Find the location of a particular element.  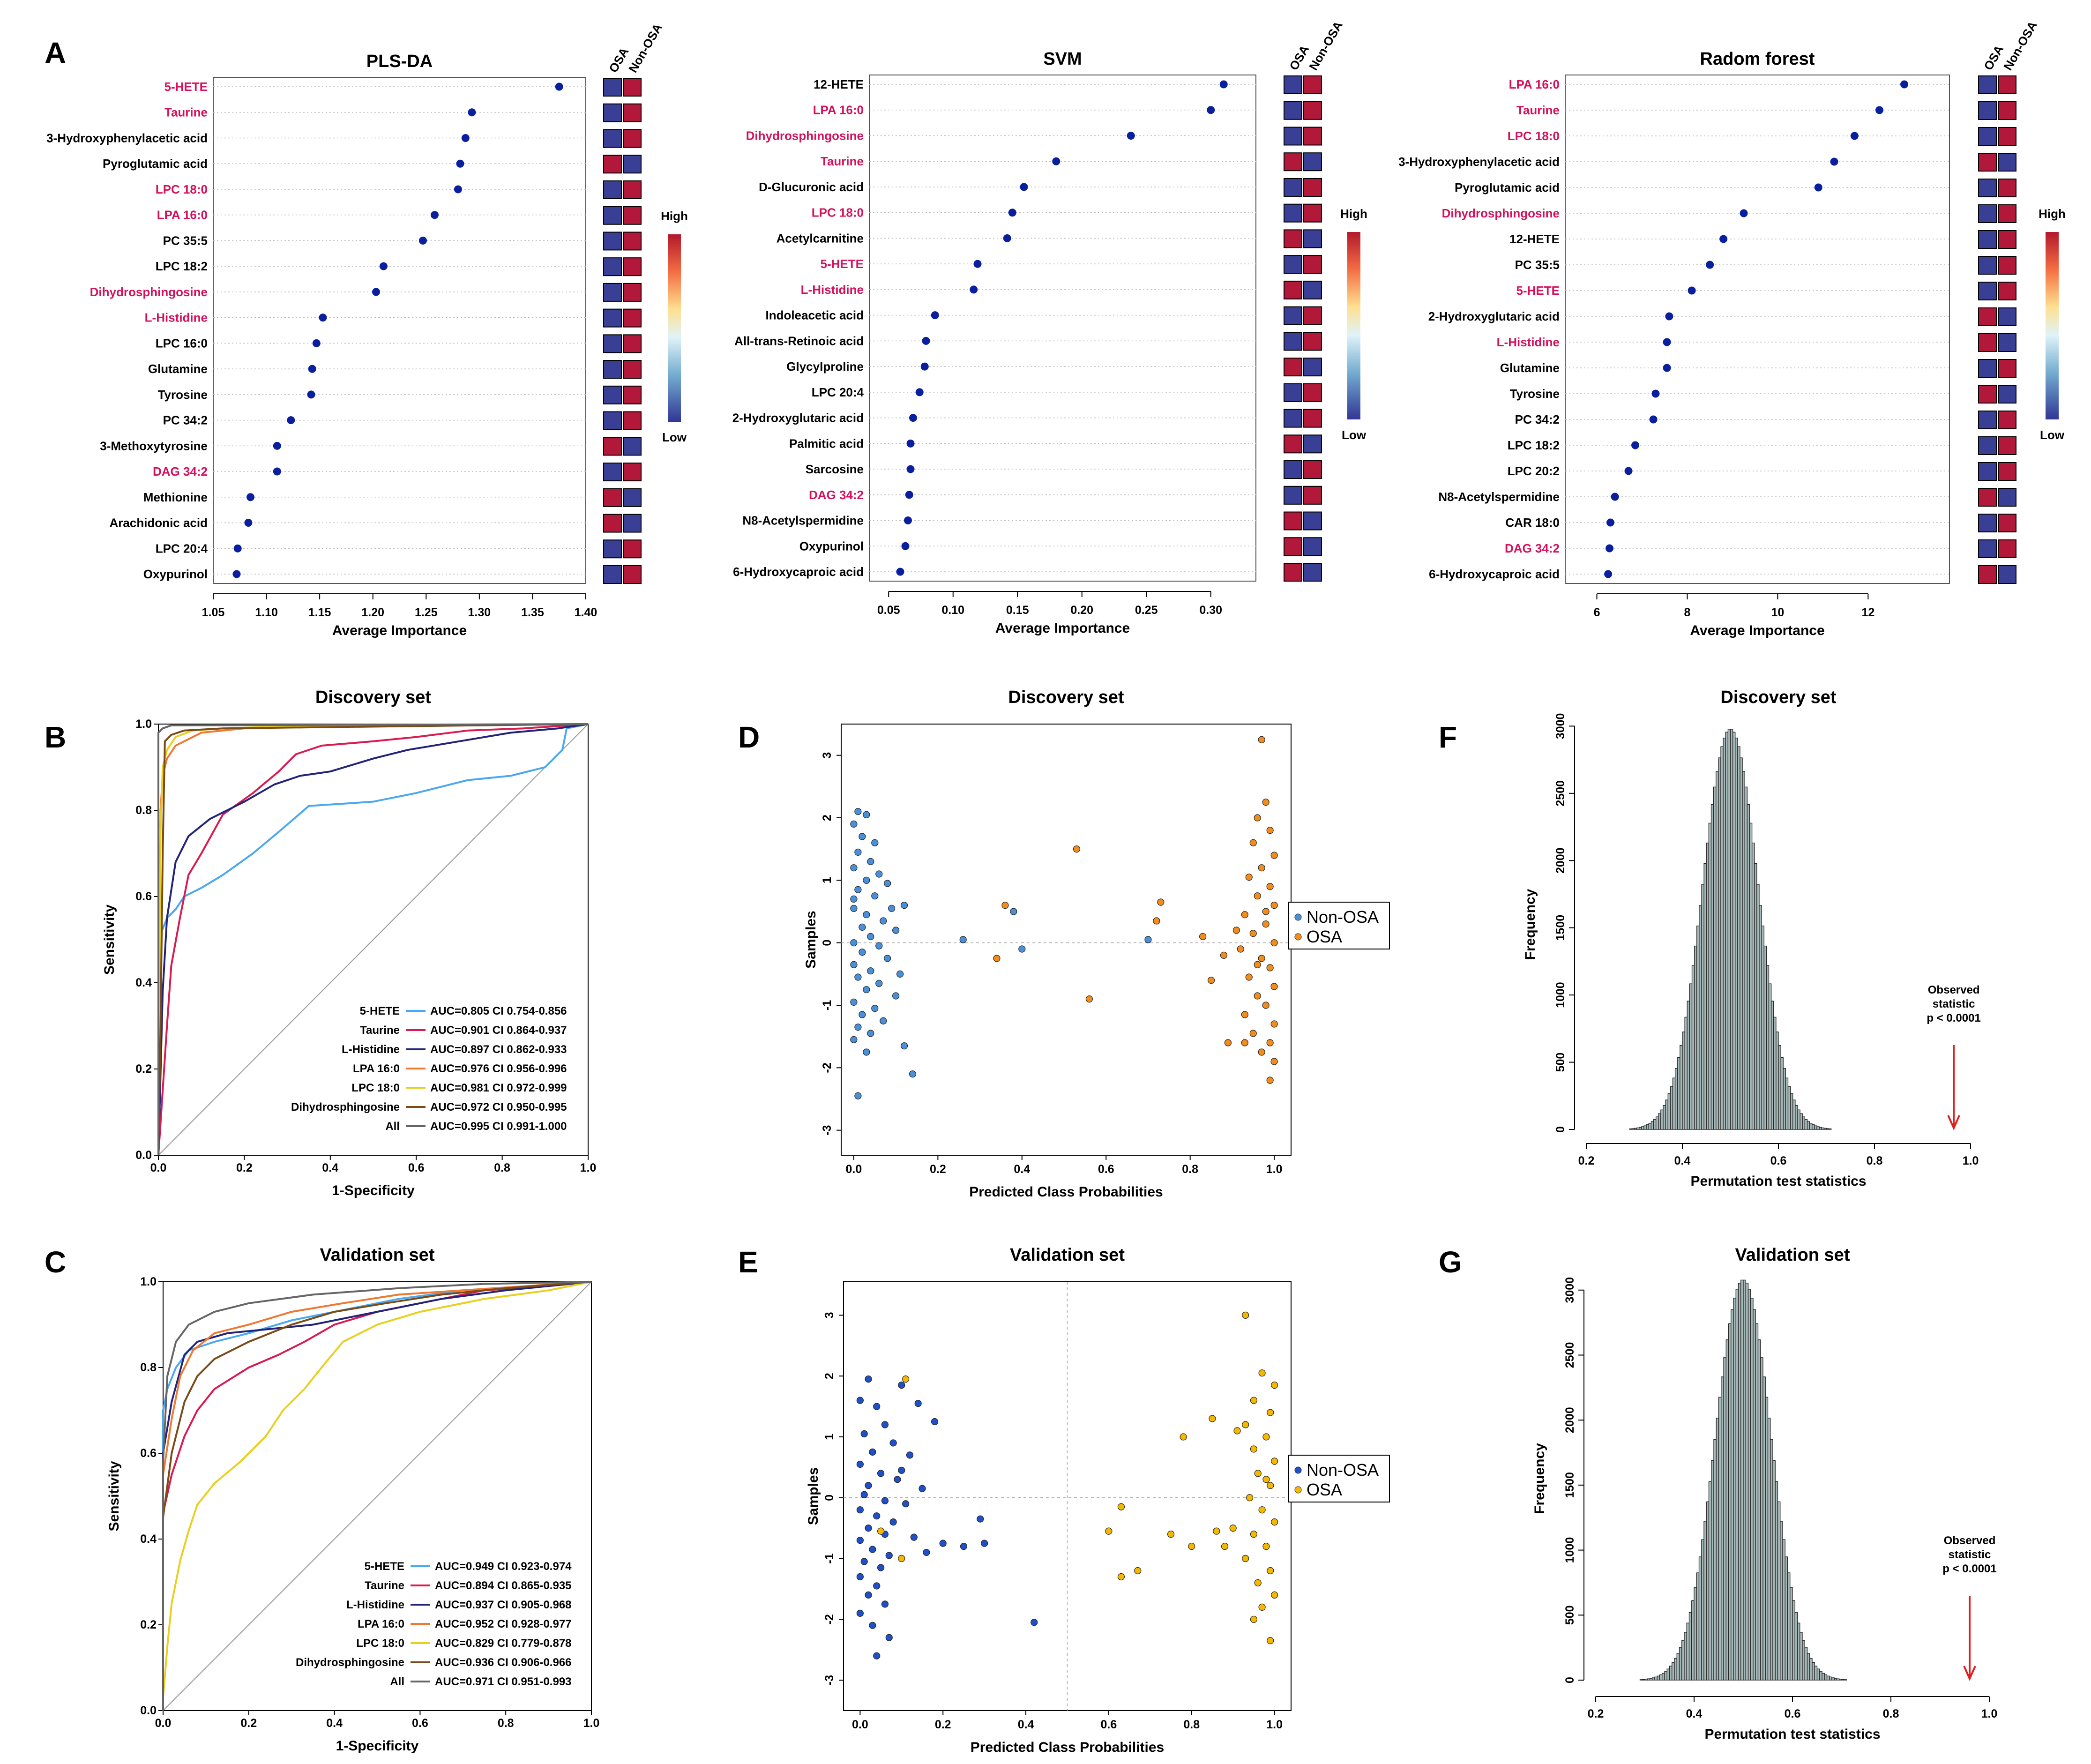

legend-name: LPC 18:0 is located at coordinates (375, 1088).